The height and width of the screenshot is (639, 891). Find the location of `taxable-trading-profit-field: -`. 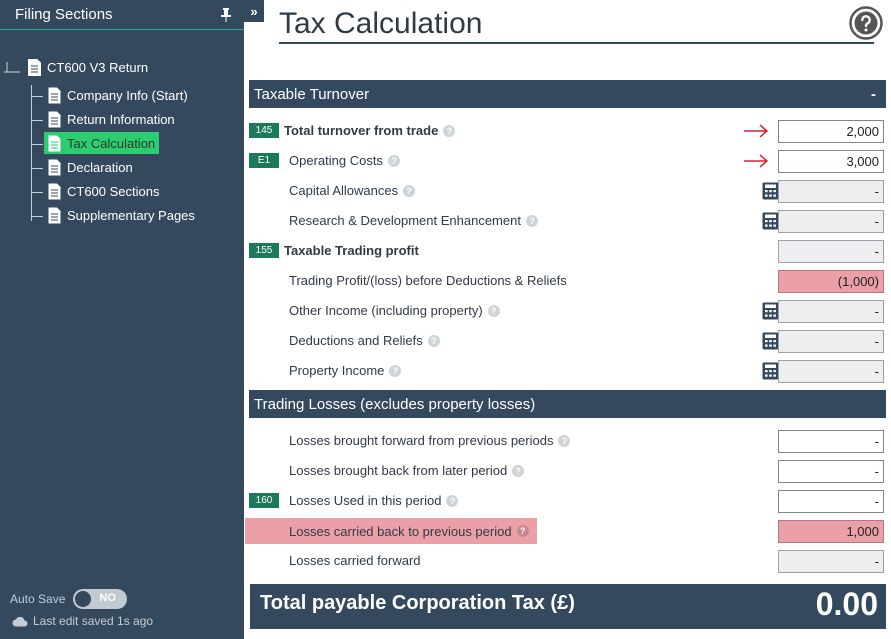

taxable-trading-profit-field: - is located at coordinates (831, 251).